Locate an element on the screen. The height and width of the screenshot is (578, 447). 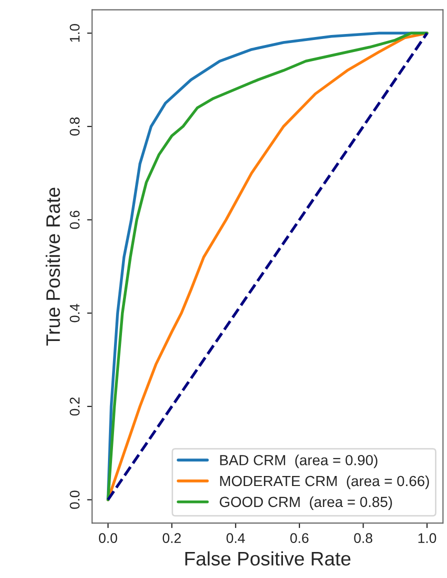
x-tick-label: 0.4 is located at coordinates (235, 538).